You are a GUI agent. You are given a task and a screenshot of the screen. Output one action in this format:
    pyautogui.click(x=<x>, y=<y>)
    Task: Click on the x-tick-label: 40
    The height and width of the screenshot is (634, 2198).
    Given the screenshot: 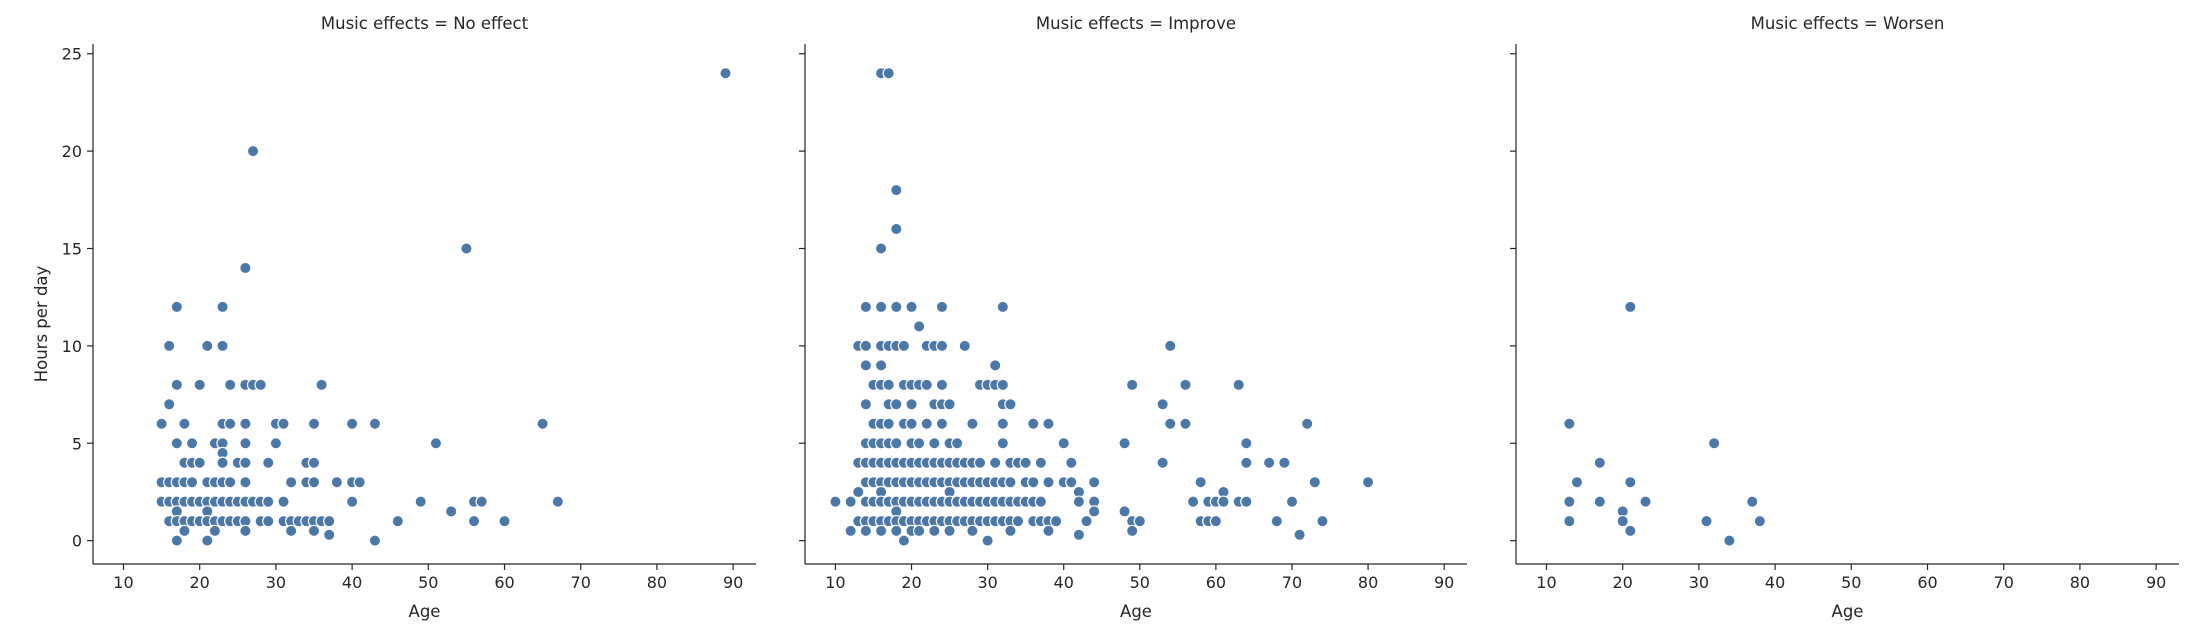 What is the action you would take?
    pyautogui.click(x=352, y=582)
    